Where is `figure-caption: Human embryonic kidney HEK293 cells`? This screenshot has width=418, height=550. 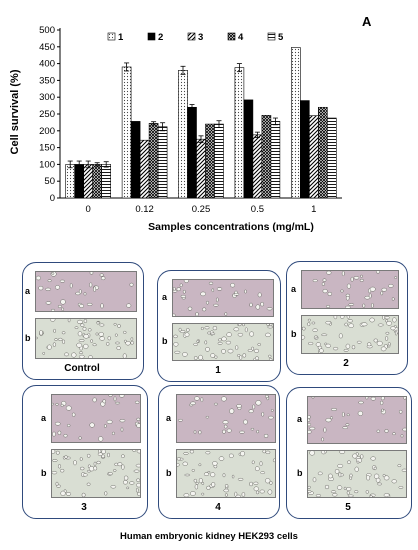
figure-caption: Human embryonic kidney HEK293 cells is located at coordinates (209, 536).